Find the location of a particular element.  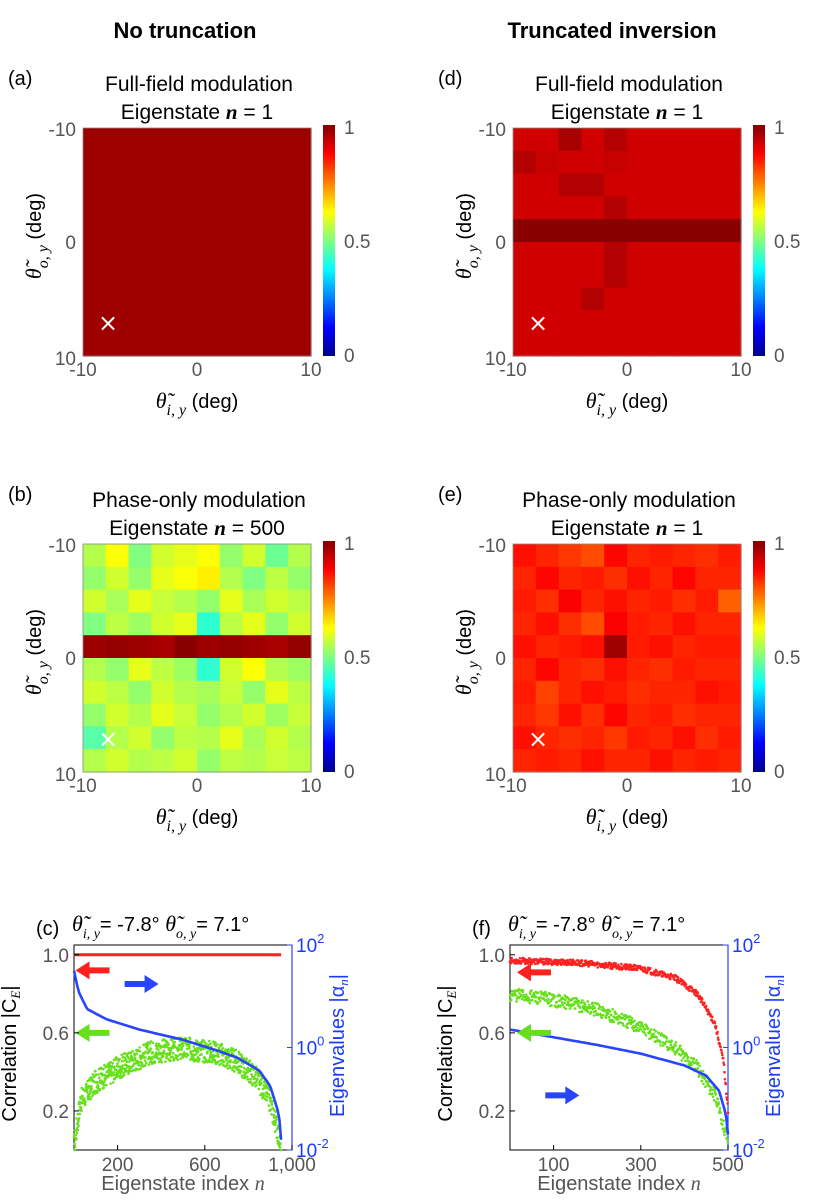

colorbar-tick-label: 0.5 is located at coordinates (357, 242).